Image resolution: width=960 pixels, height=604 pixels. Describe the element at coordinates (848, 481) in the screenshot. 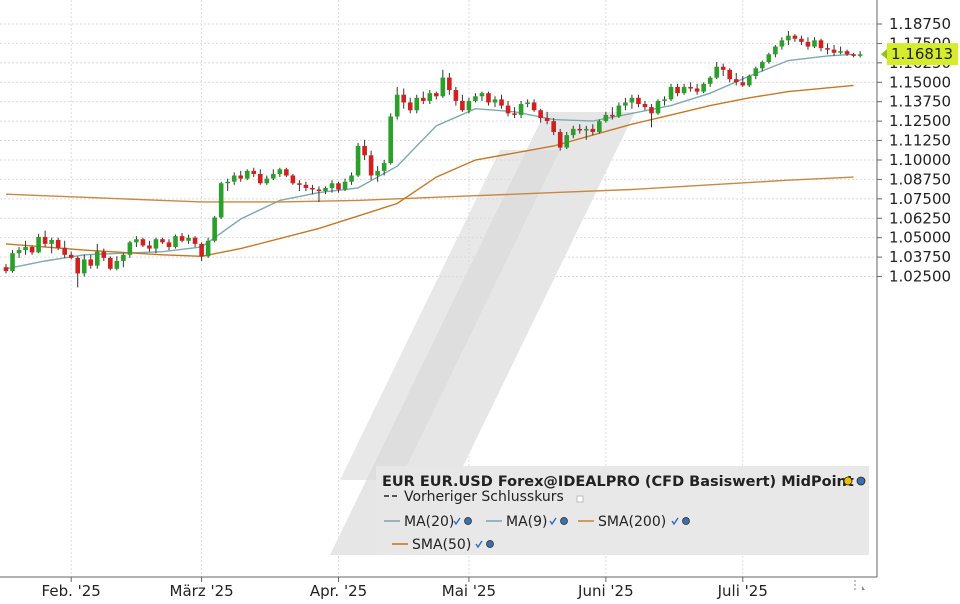

I see `settings-icon` at that location.